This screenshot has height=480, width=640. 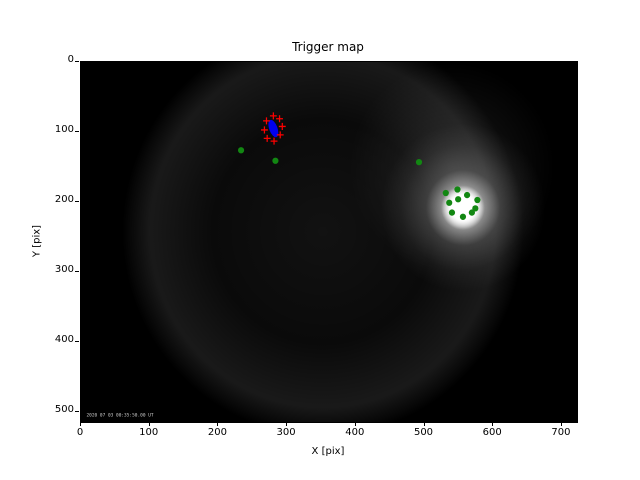 I want to click on cluster-ellipse, so click(x=273, y=128).